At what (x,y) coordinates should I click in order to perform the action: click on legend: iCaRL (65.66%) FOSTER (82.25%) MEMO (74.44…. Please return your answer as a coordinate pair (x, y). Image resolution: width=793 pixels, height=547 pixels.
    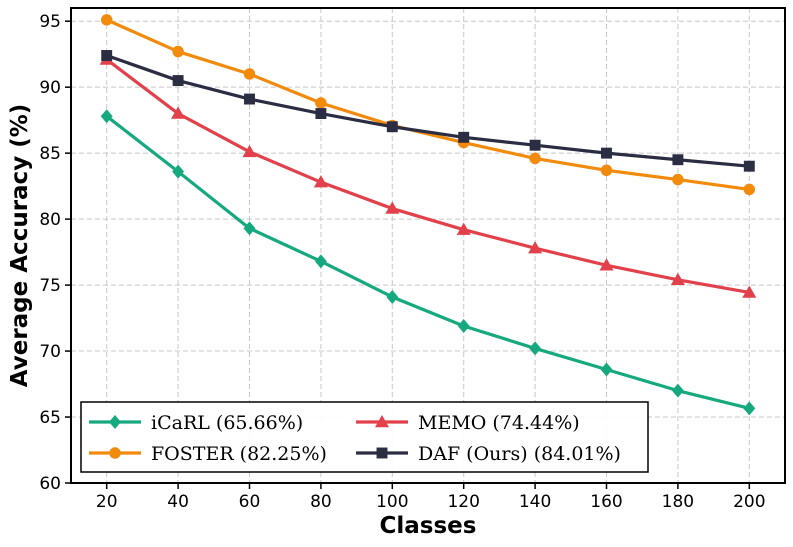
    Looking at the image, I should click on (364, 437).